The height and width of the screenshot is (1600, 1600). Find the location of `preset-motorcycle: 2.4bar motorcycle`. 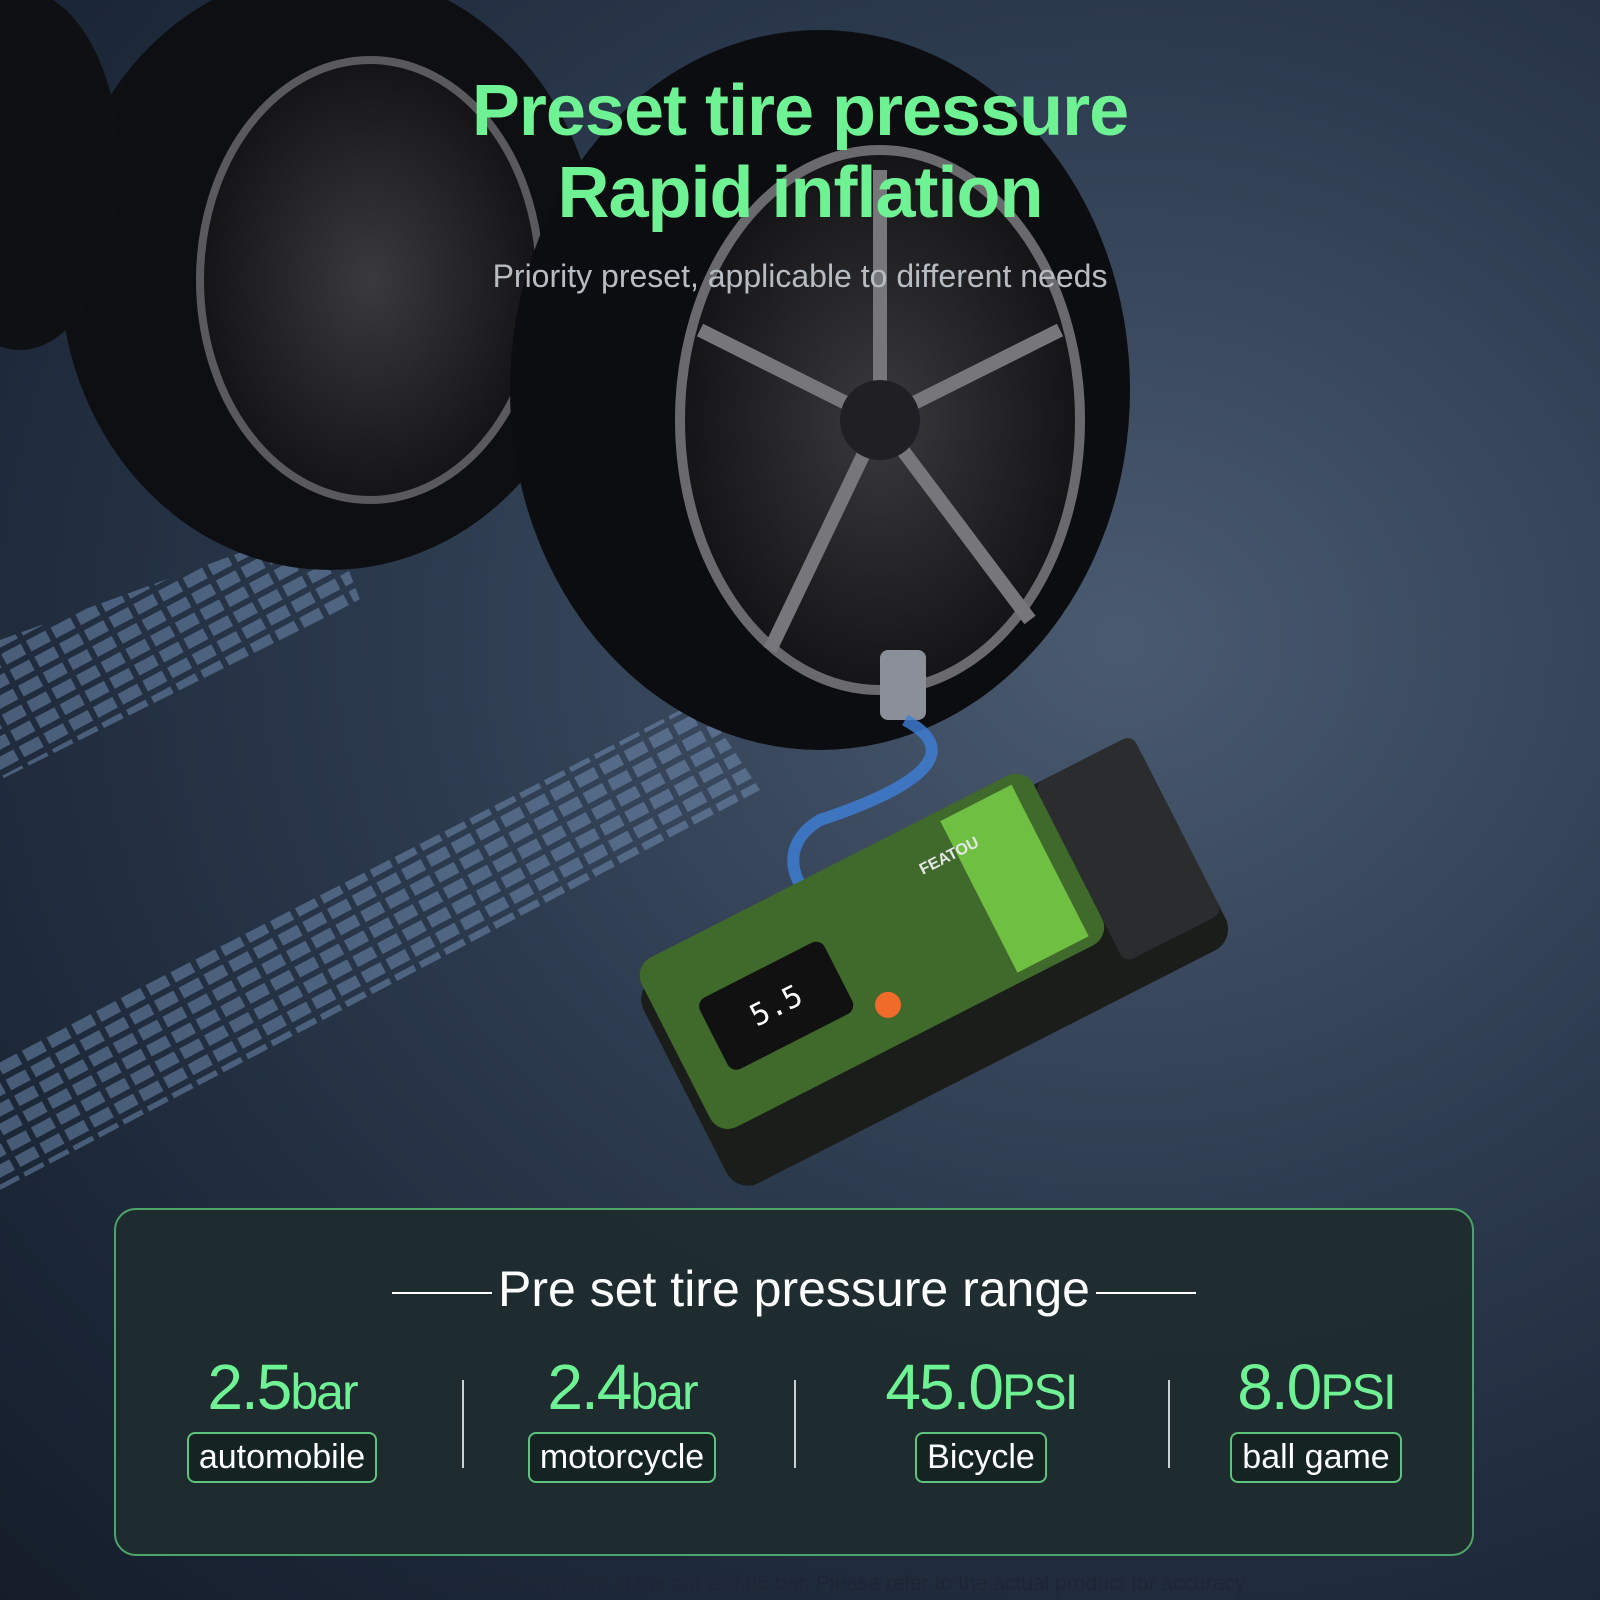

preset-motorcycle: 2.4bar motorcycle is located at coordinates (622, 1416).